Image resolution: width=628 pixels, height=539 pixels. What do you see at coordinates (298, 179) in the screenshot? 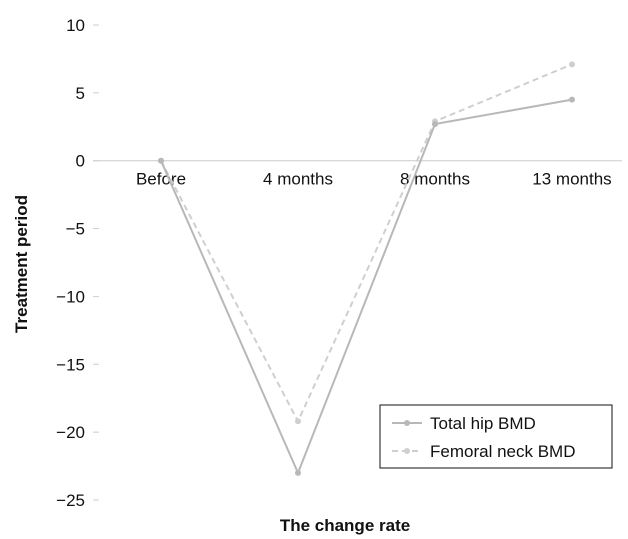
I see `x-tick-label: 4 months` at bounding box center [298, 179].